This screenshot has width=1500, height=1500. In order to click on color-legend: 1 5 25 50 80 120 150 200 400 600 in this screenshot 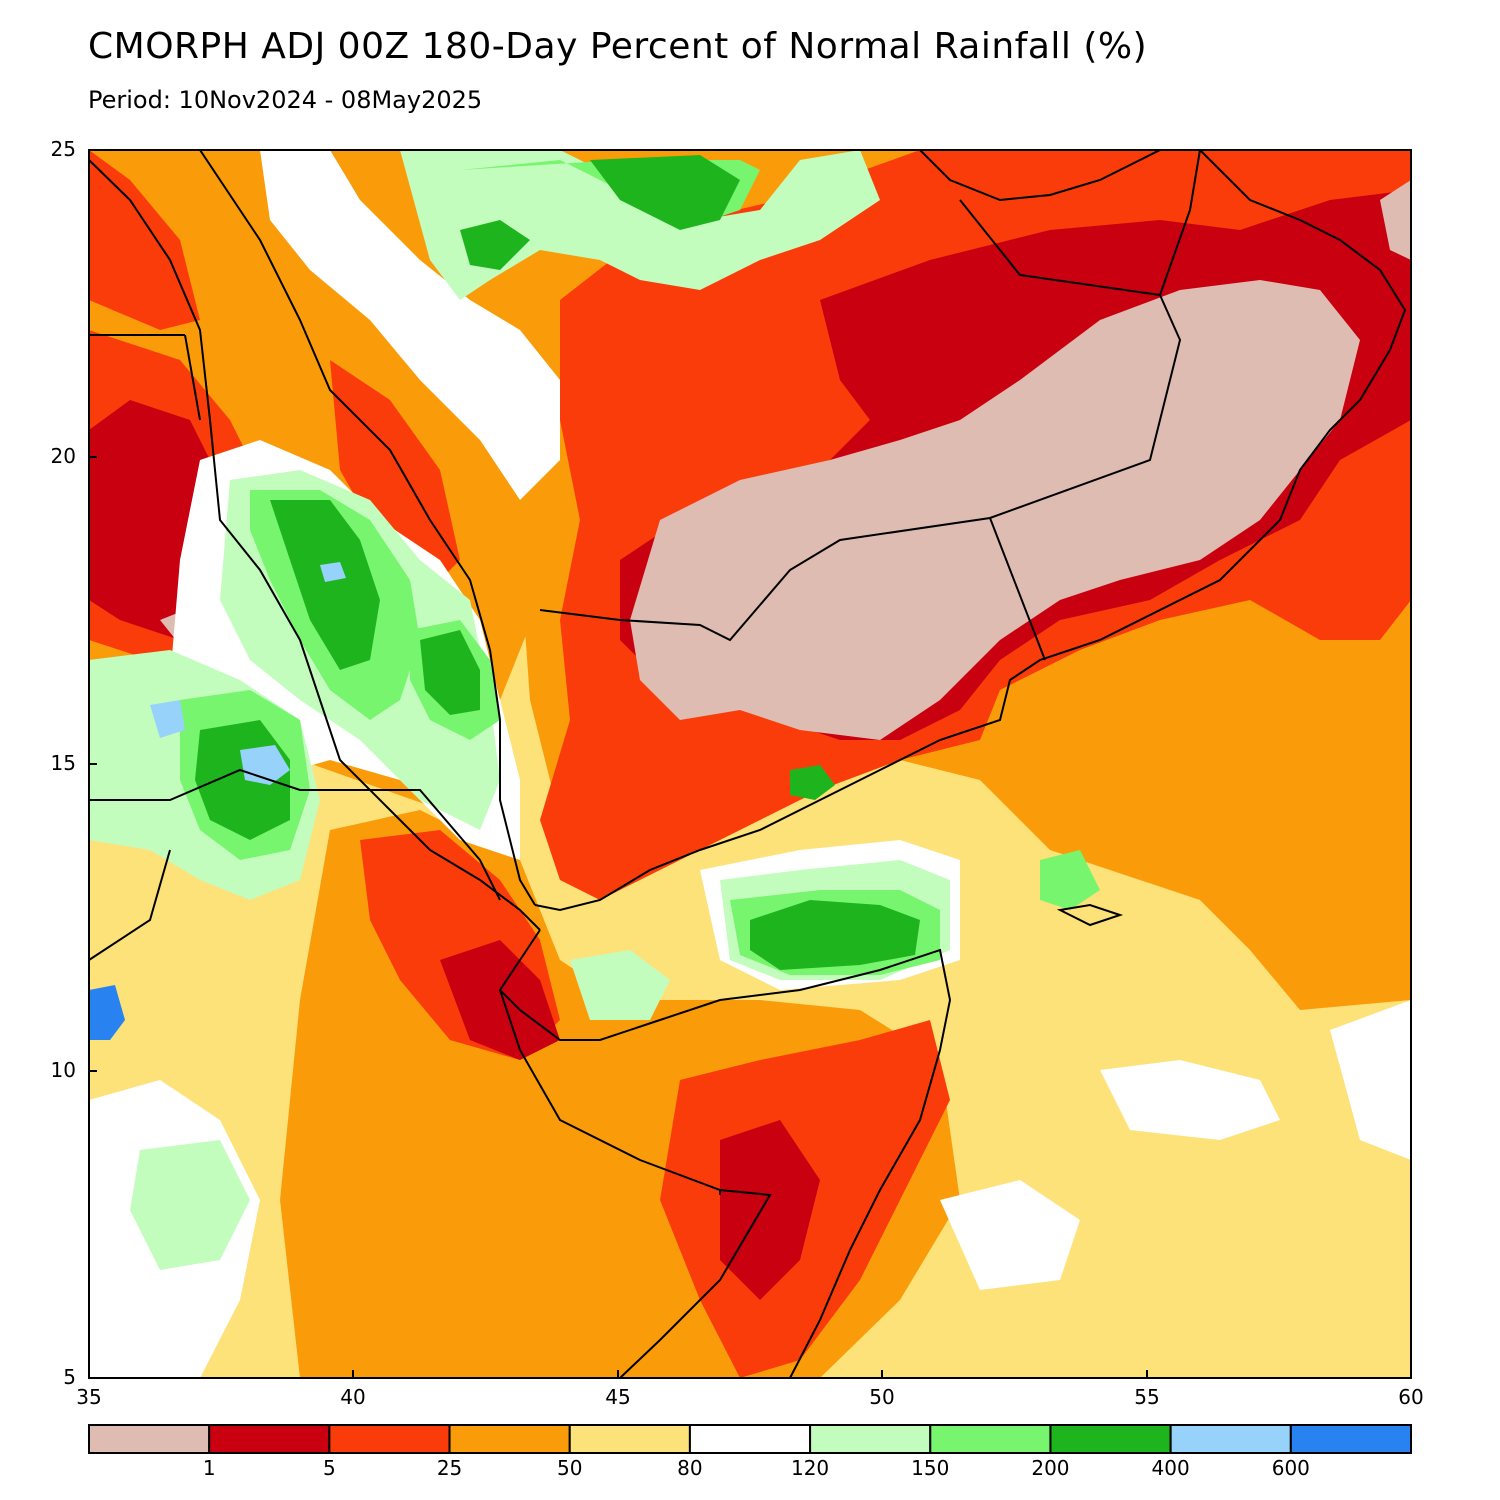, I will do `click(750, 1452)`.